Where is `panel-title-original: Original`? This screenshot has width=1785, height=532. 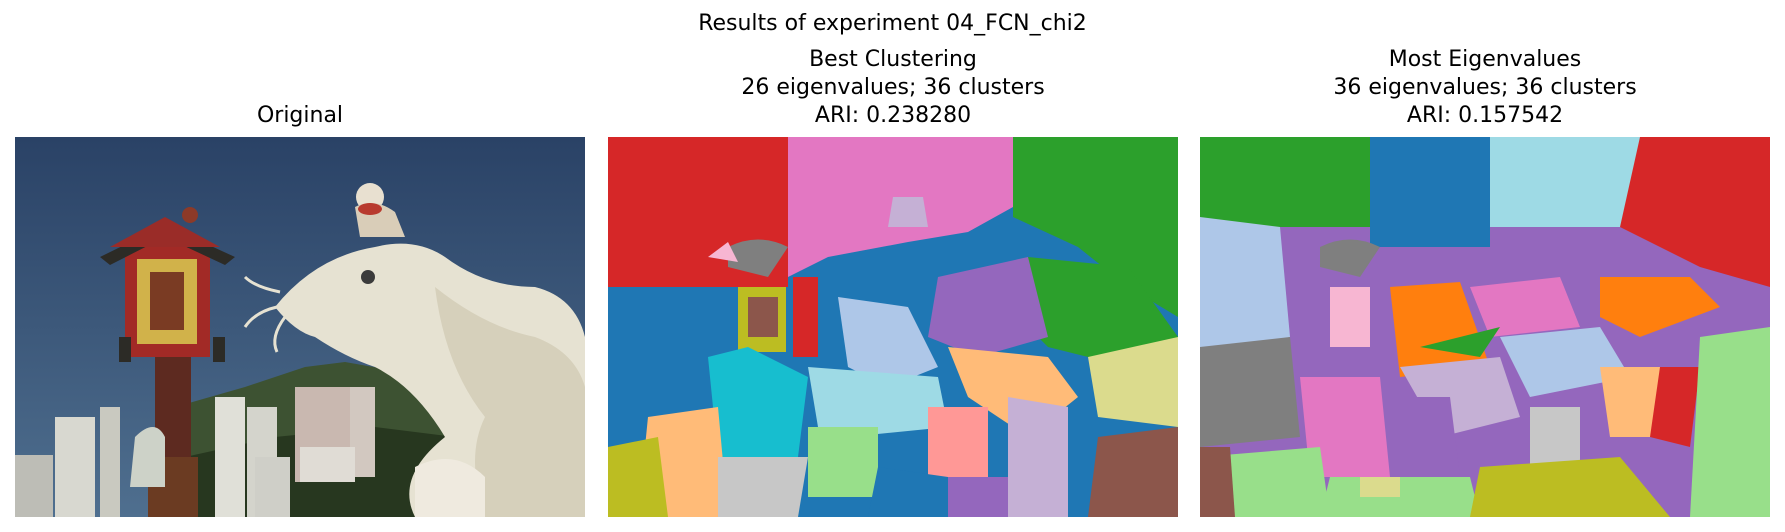
panel-title-original: Original is located at coordinates (300, 115).